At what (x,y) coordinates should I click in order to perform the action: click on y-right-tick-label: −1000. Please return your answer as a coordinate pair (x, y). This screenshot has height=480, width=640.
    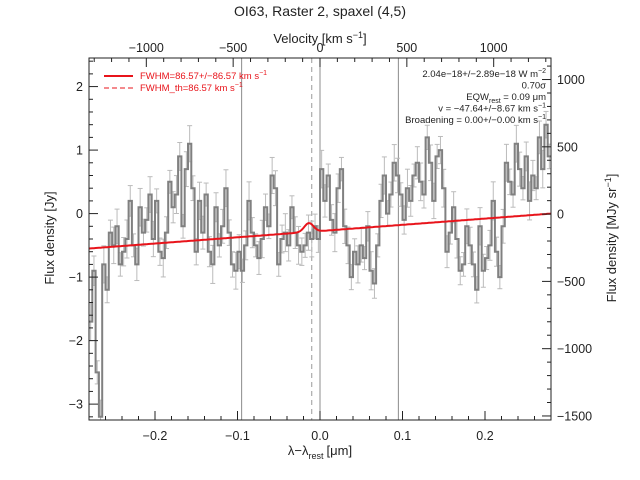
    Looking at the image, I should click on (574, 349).